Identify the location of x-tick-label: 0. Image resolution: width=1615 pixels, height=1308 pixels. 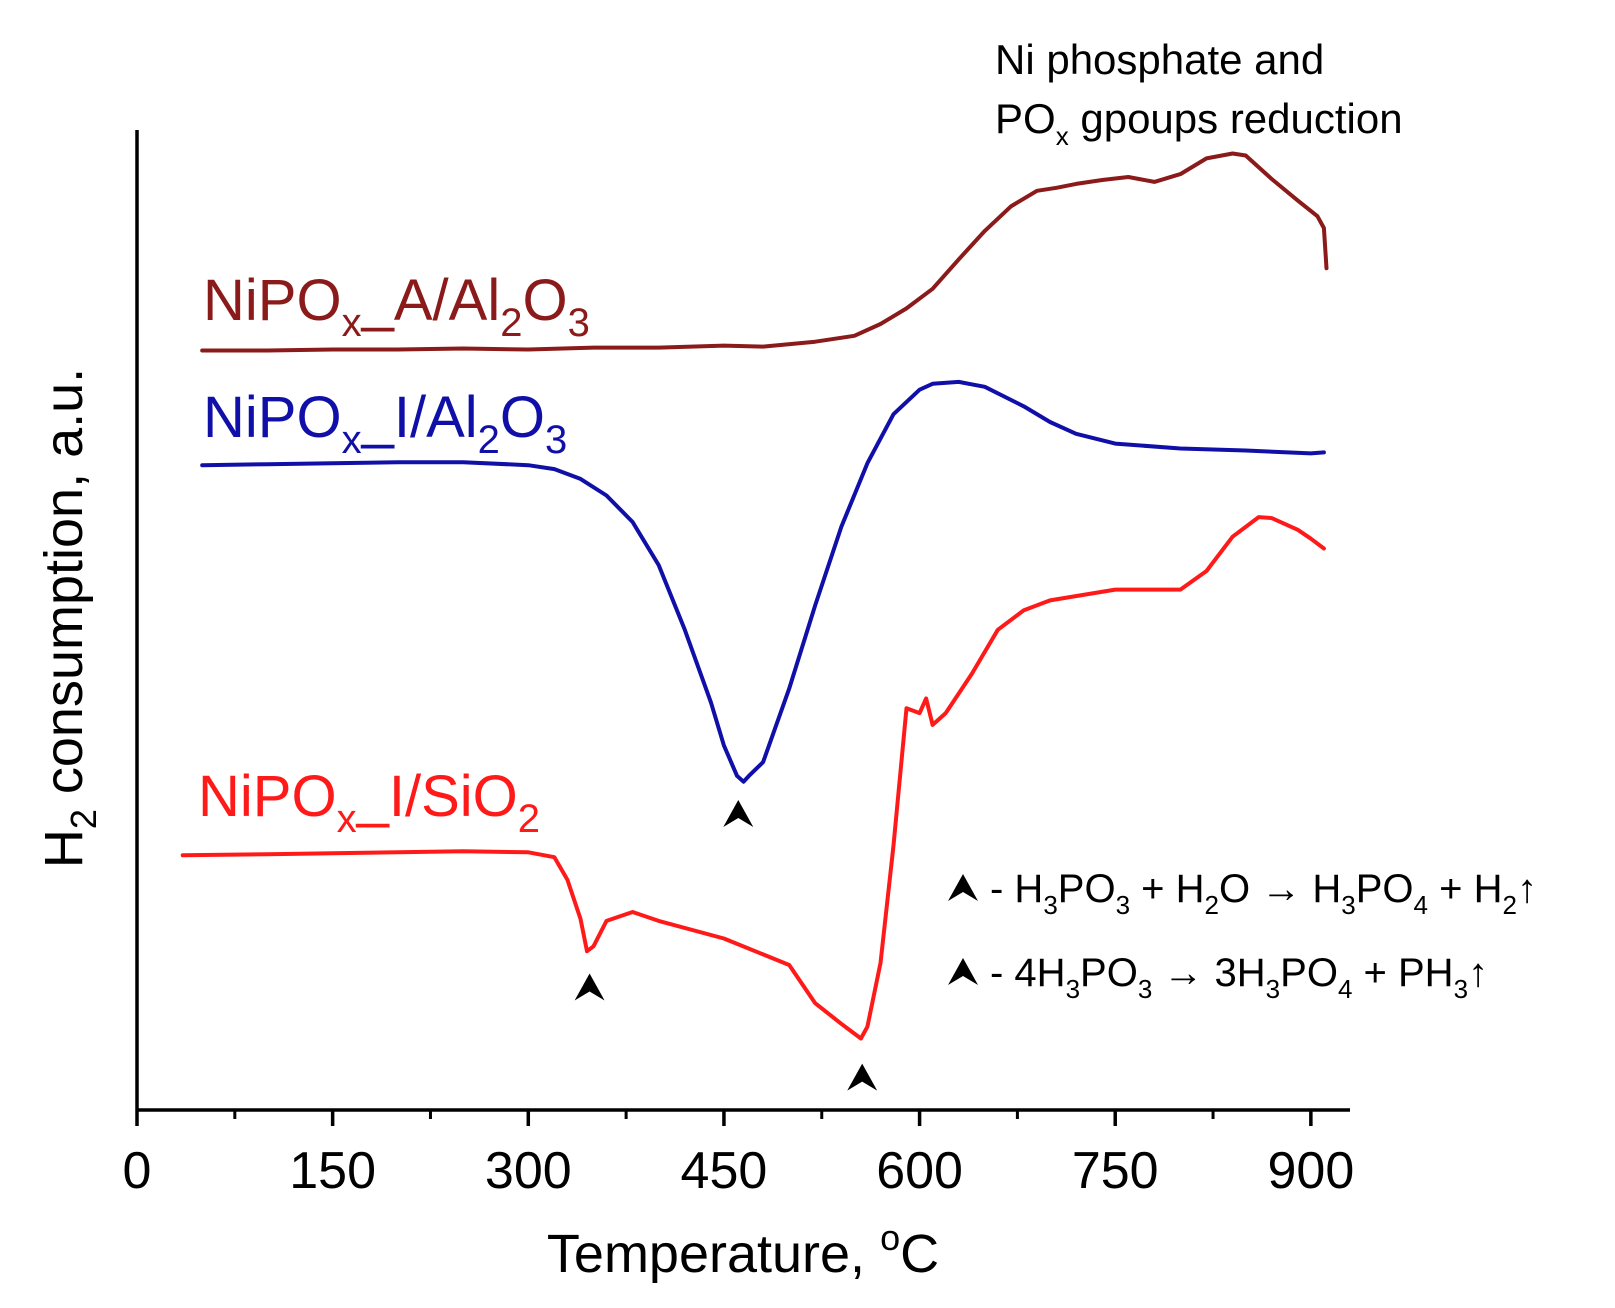
(137, 1171).